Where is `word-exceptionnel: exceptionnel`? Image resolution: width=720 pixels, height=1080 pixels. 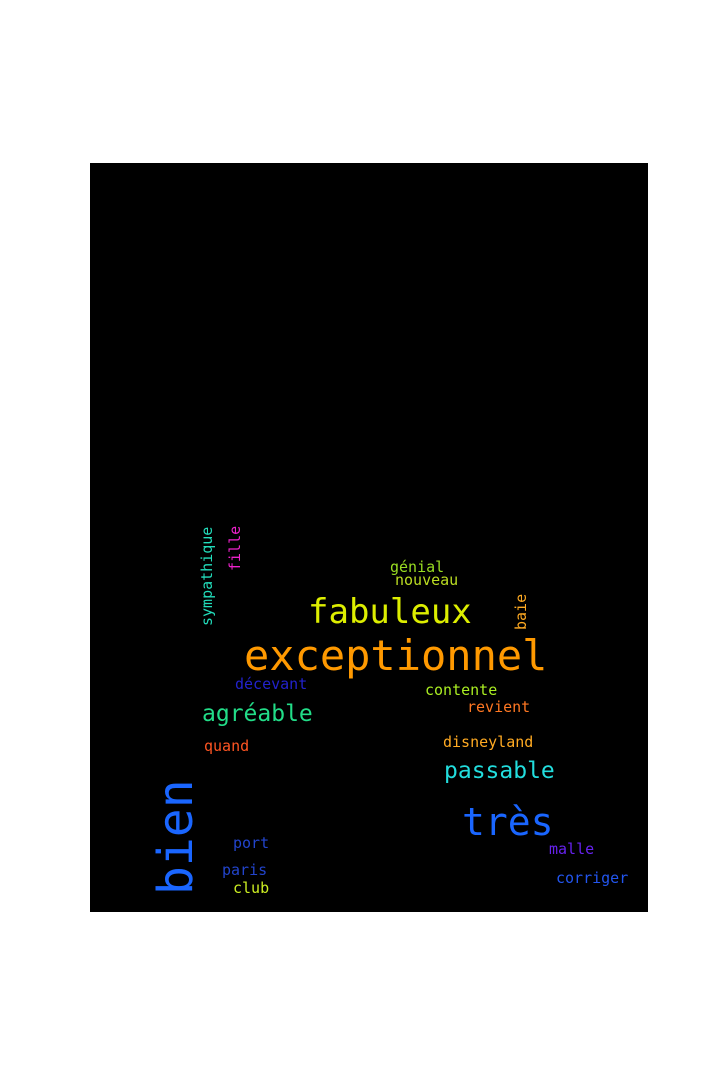 word-exceptionnel: exceptionnel is located at coordinates (396, 655).